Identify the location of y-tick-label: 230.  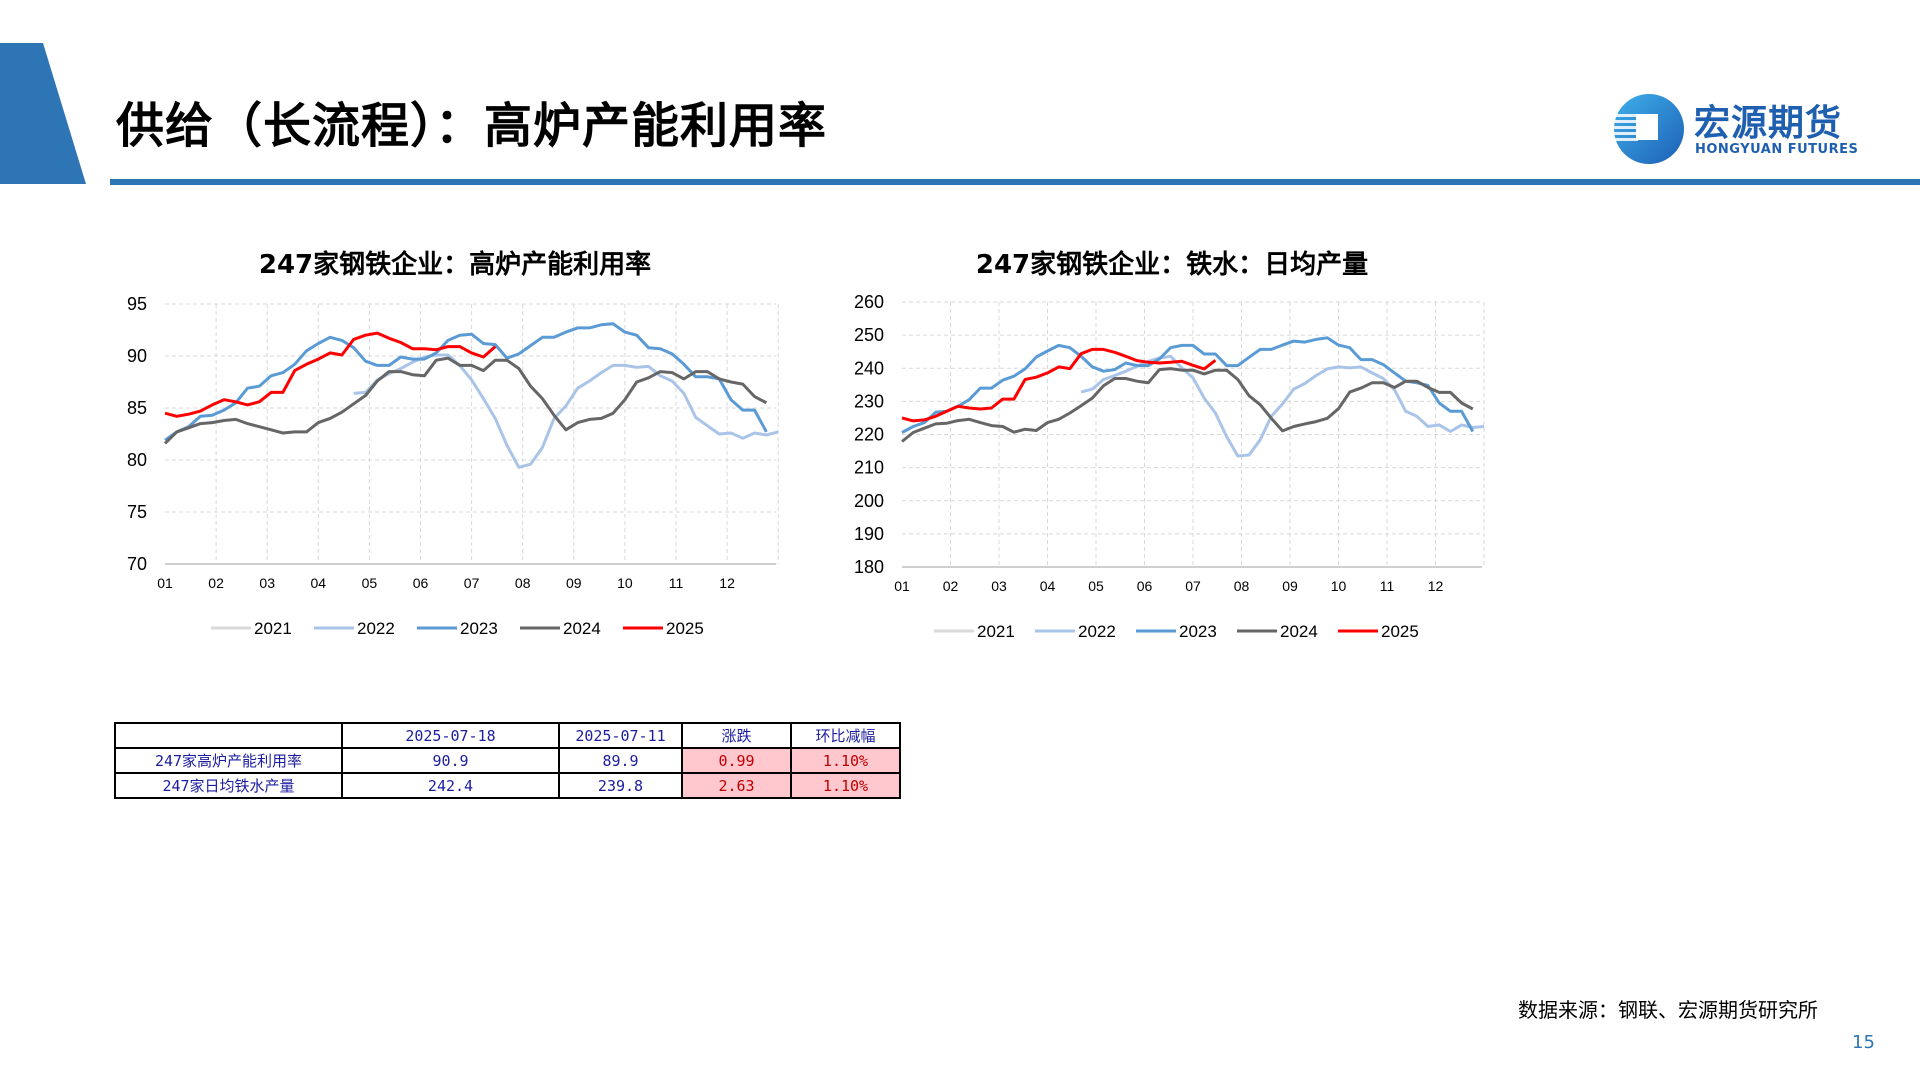
(869, 401).